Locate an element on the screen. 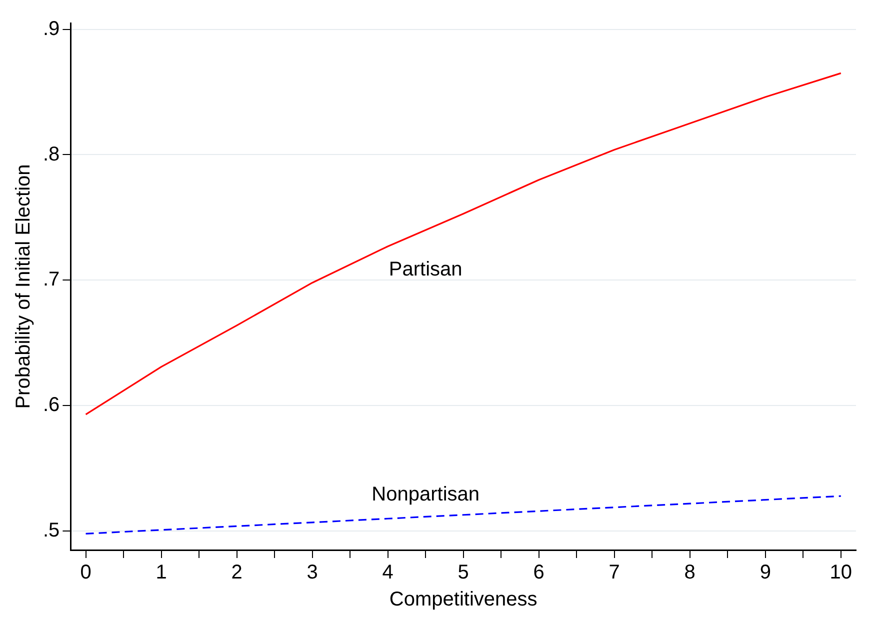 This screenshot has height=620, width=876. x-tick-label: 2 is located at coordinates (236, 573).